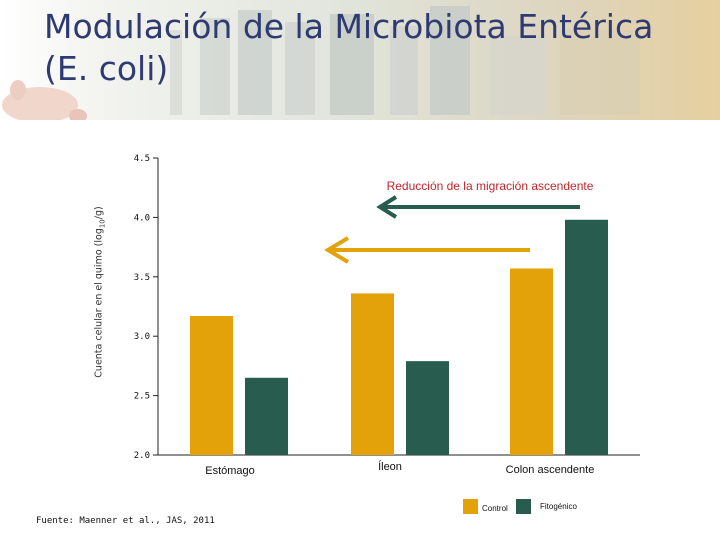  What do you see at coordinates (230, 471) in the screenshot?
I see `category-label: Estómago` at bounding box center [230, 471].